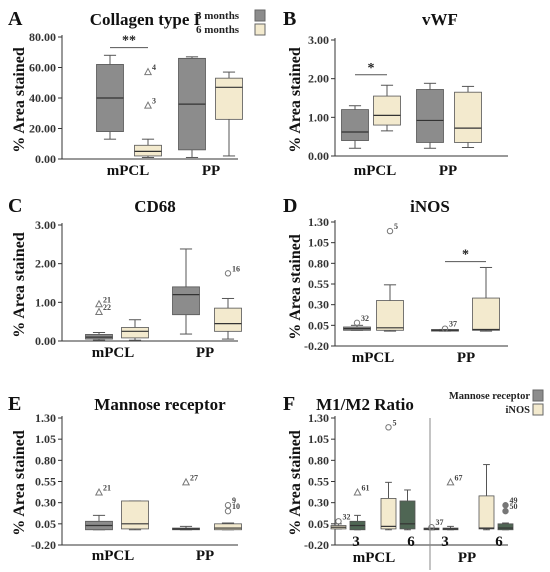 The width and height of the screenshot is (550, 572). Describe the element at coordinates (517, 410) in the screenshot. I see `legend-label: iNOS` at that location.